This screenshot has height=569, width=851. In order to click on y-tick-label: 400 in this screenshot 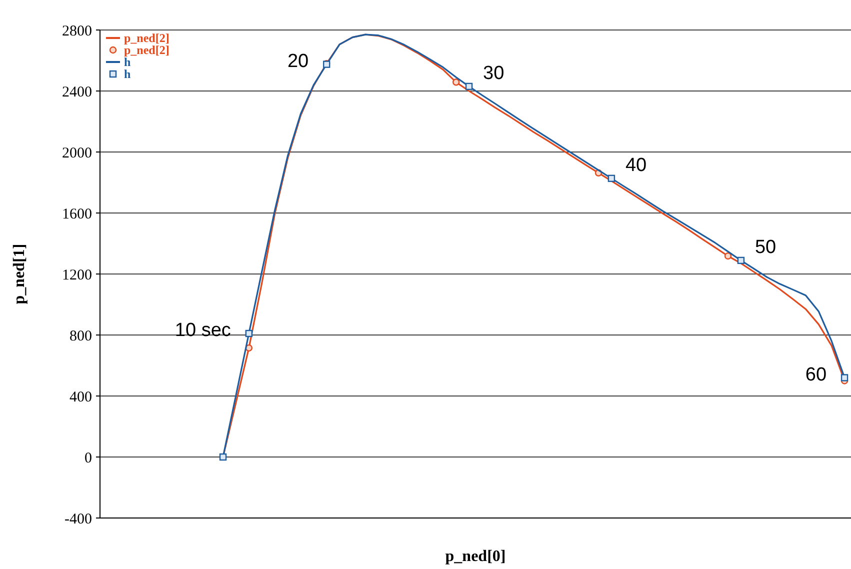, I will do `click(81, 397)`.